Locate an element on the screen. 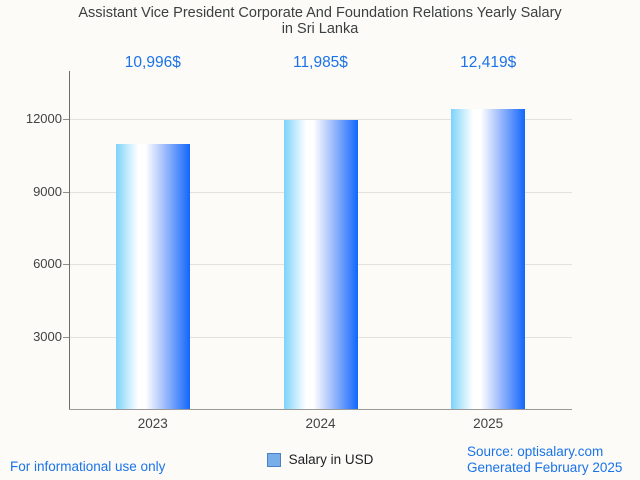 This screenshot has width=640, height=480. y-tick-label: 6000 is located at coordinates (47, 263).